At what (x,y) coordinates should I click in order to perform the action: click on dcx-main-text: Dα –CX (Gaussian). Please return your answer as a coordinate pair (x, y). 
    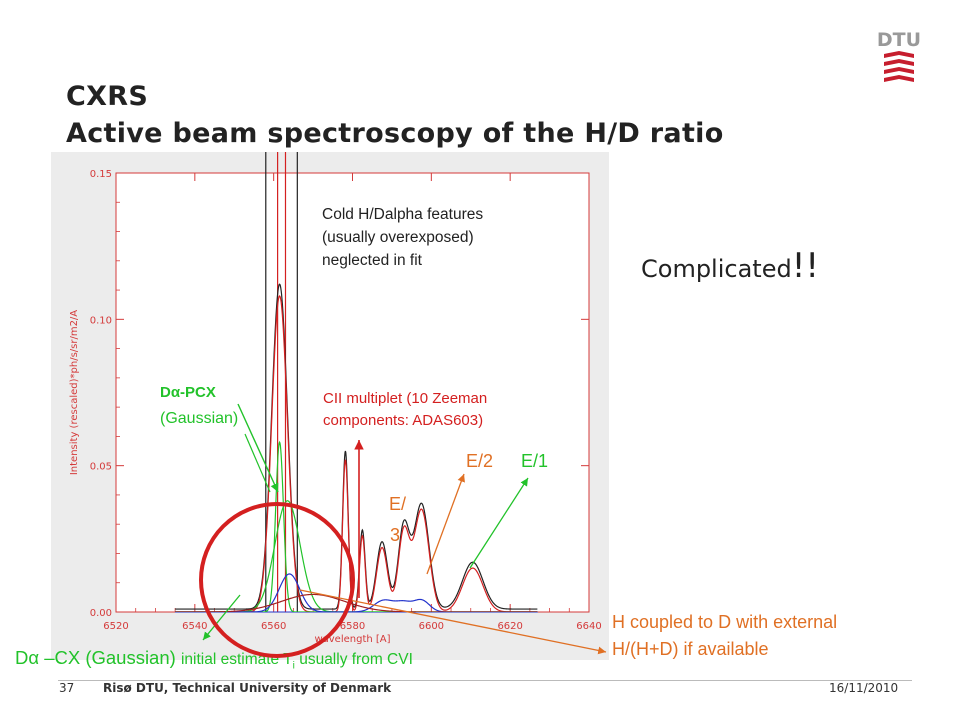
    Looking at the image, I should click on (98, 657).